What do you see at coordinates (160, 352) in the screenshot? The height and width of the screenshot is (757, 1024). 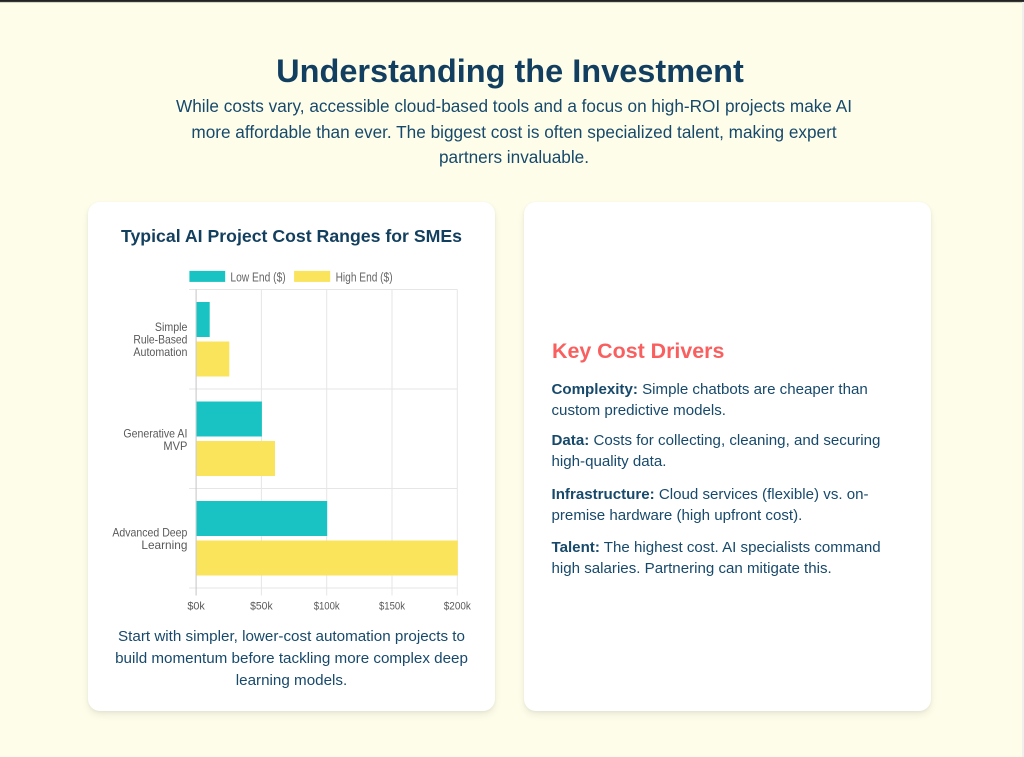 I see `svg-text: Automation` at bounding box center [160, 352].